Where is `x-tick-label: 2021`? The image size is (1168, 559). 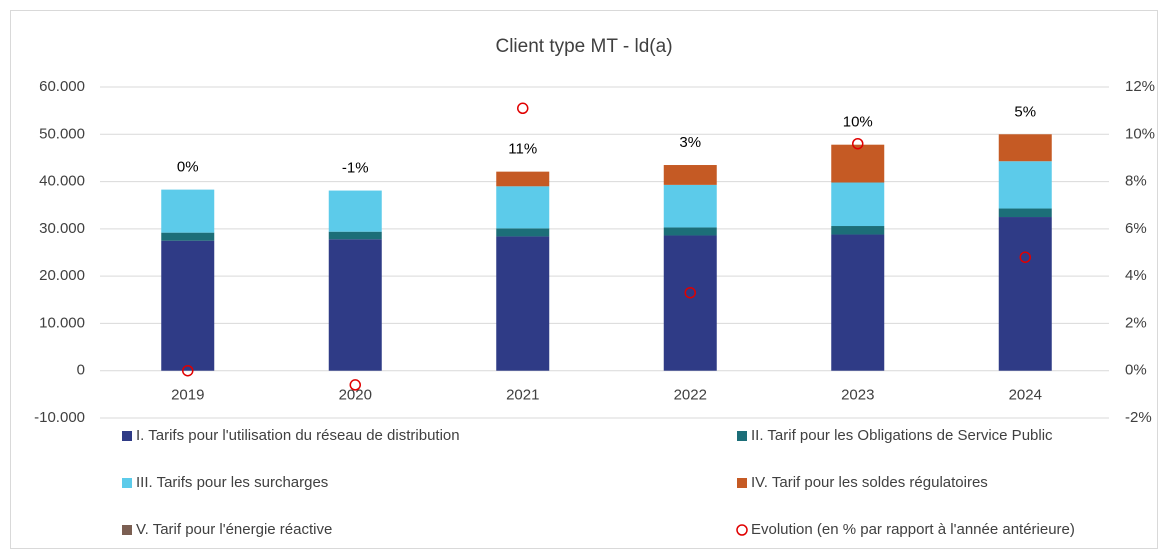
x-tick-label: 2021 is located at coordinates (522, 395).